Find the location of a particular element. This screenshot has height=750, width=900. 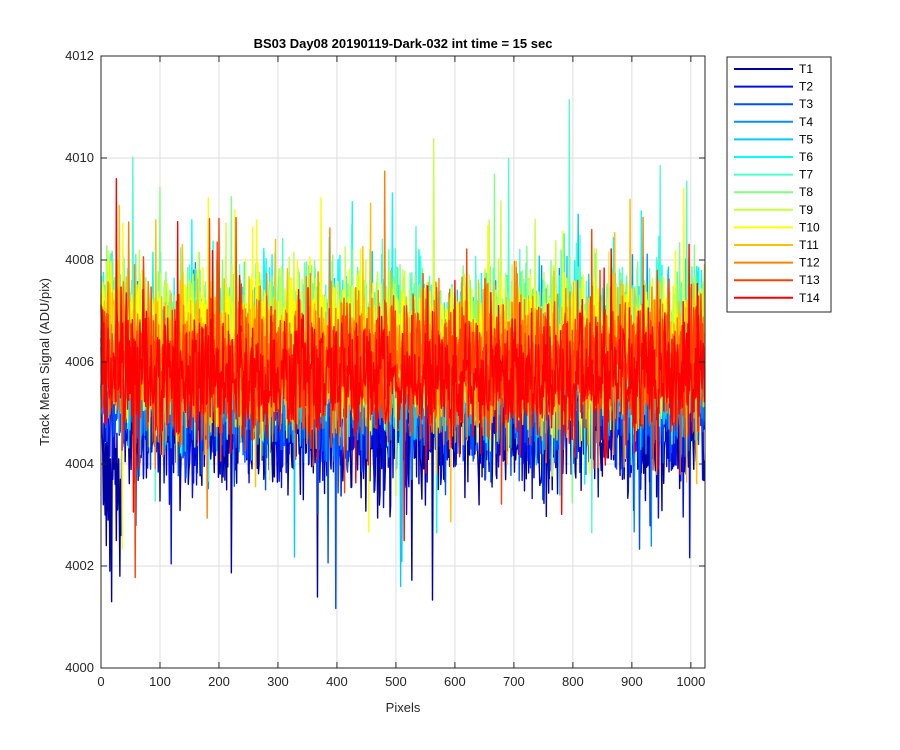

y-tick-label: 4004 is located at coordinates (79, 463).